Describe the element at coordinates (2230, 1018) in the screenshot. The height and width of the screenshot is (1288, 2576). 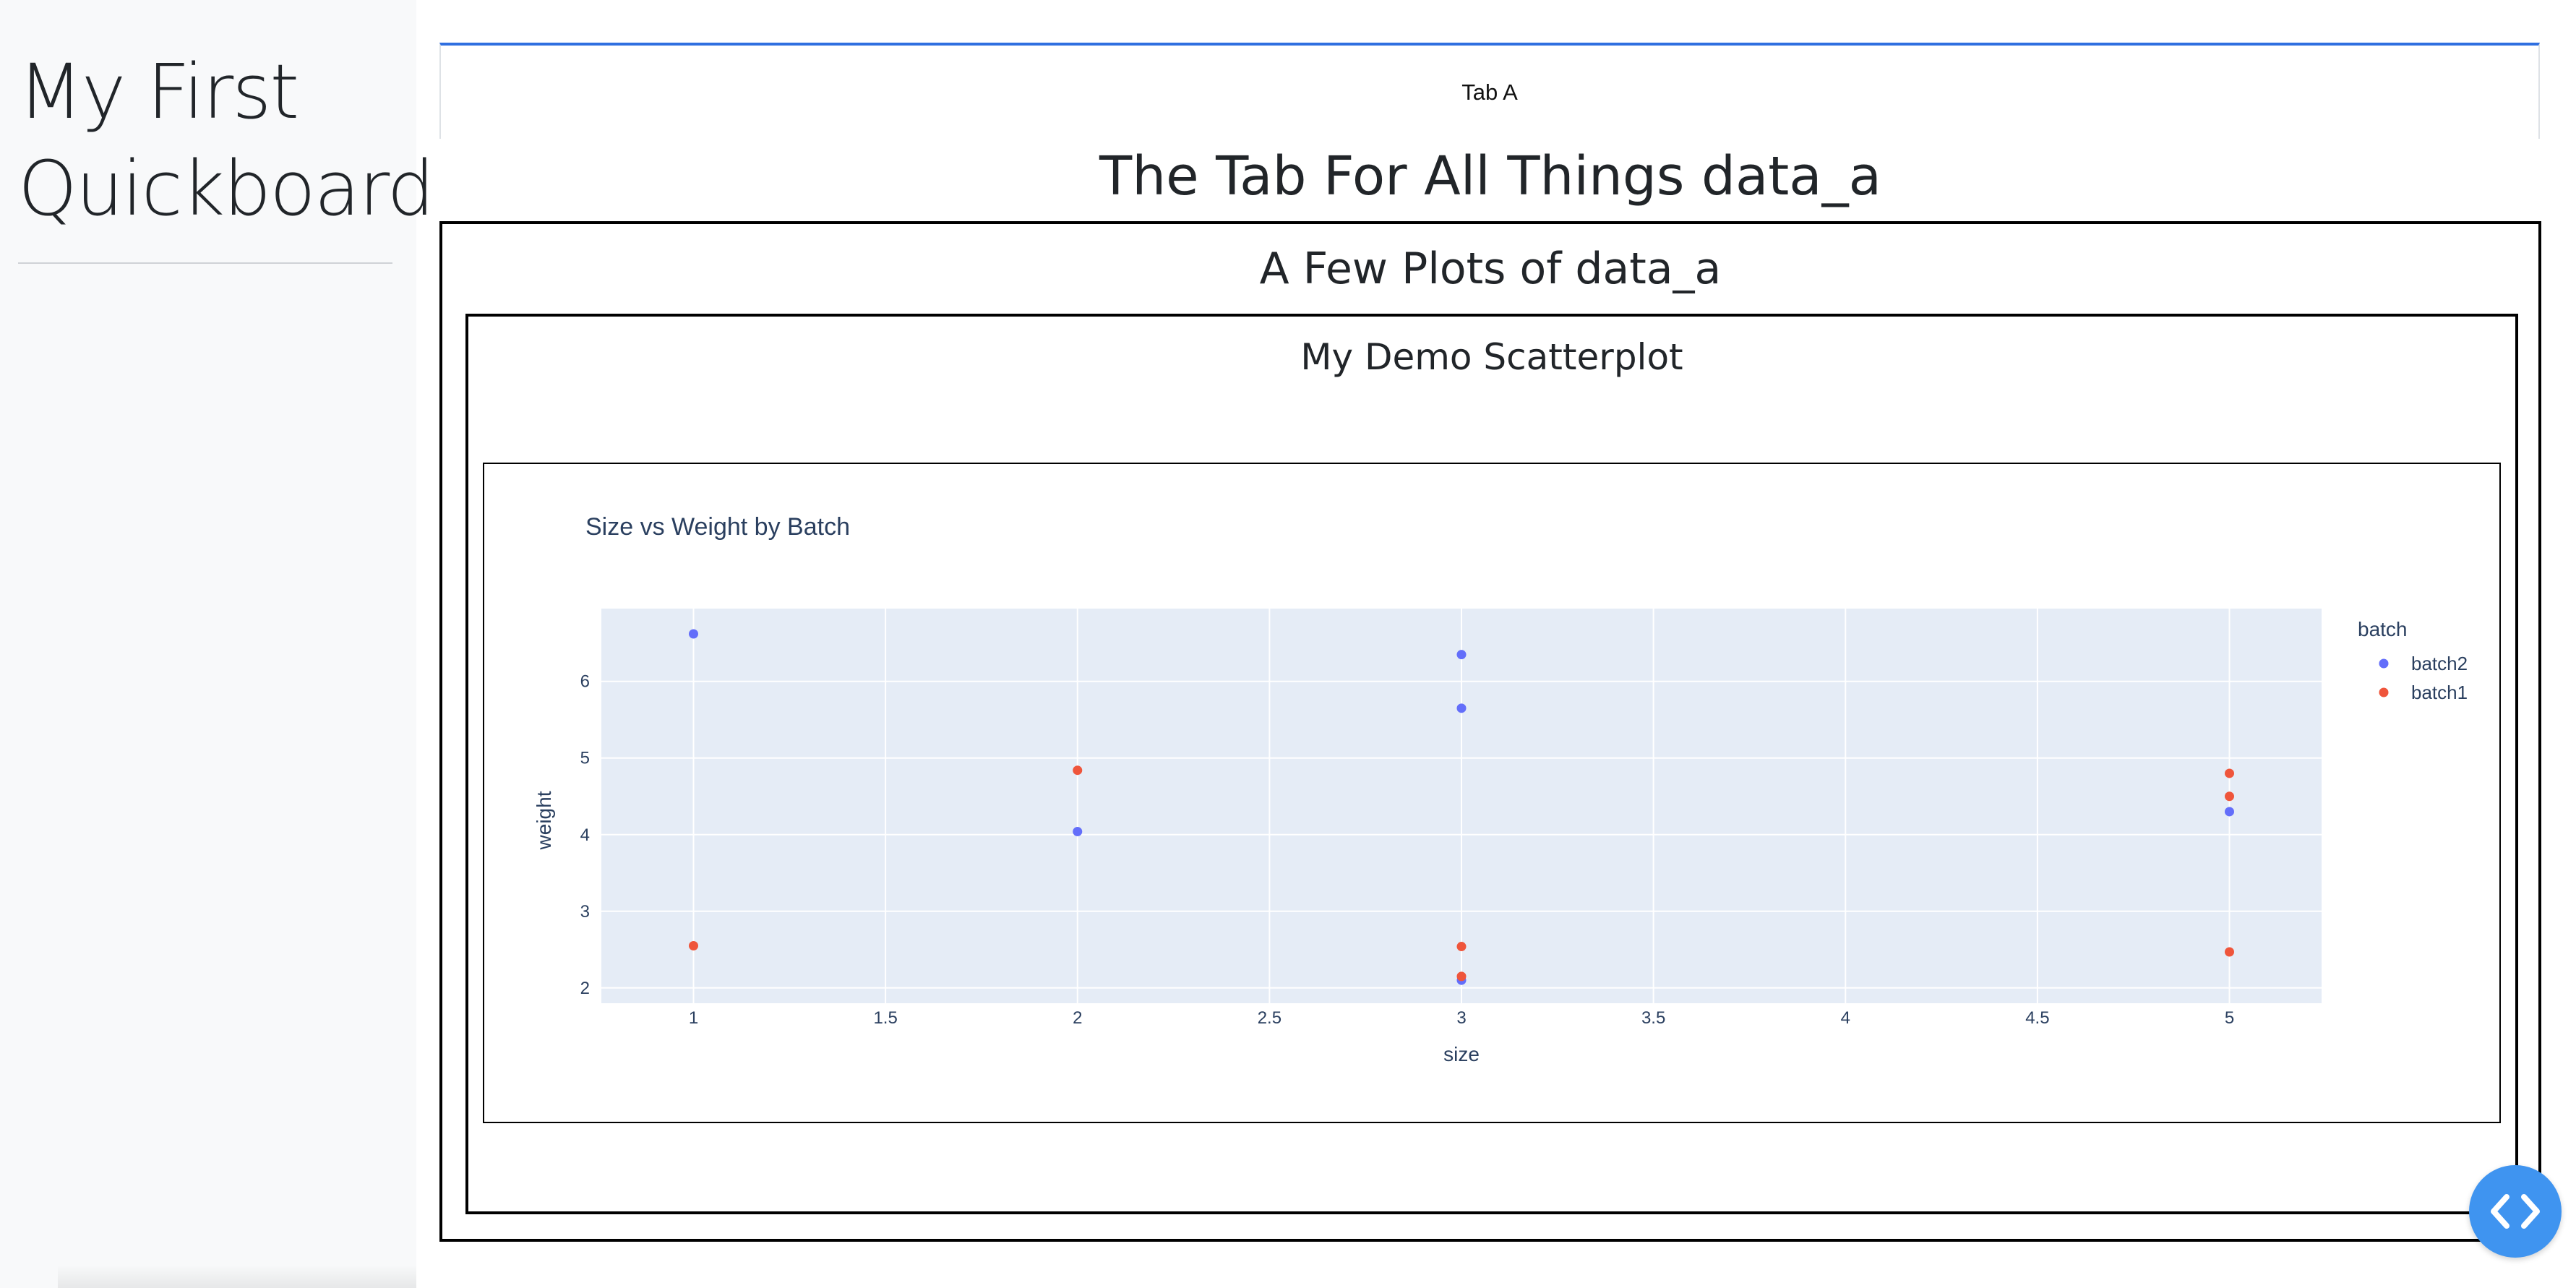
I see `x-tick-label: 5` at that location.